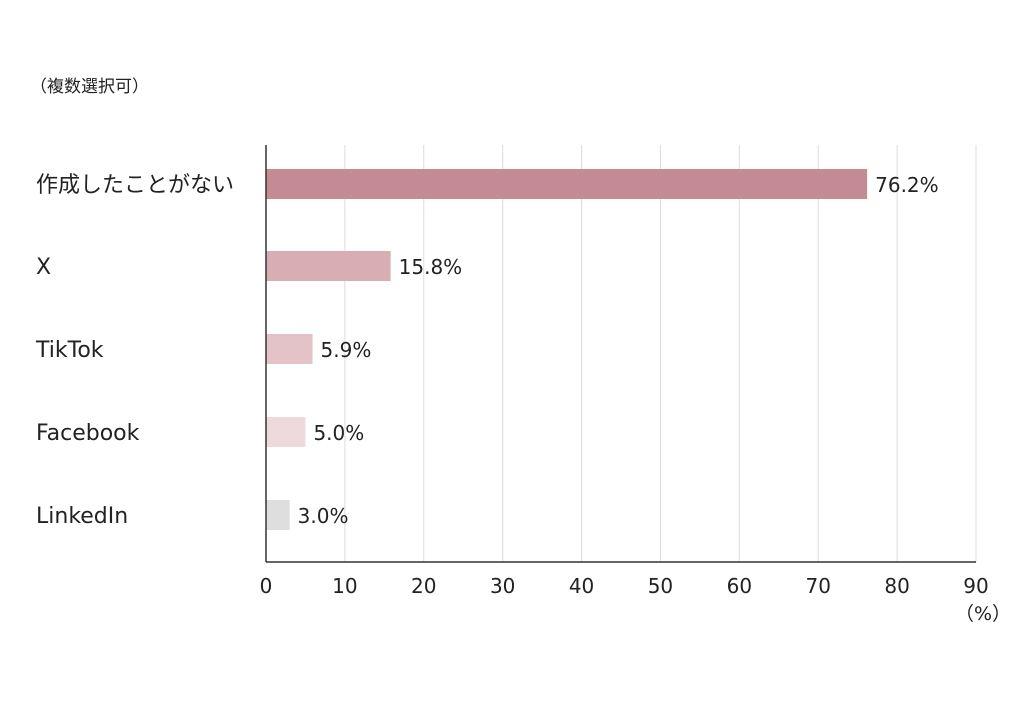 The image size is (1024, 702). I want to click on category-label: LinkedIn, so click(82, 516).